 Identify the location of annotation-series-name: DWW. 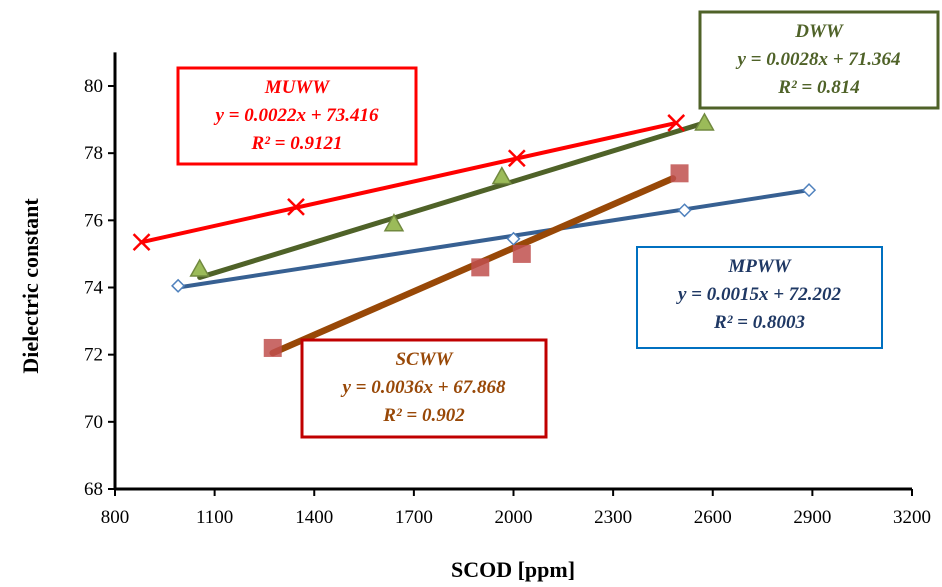
(819, 31).